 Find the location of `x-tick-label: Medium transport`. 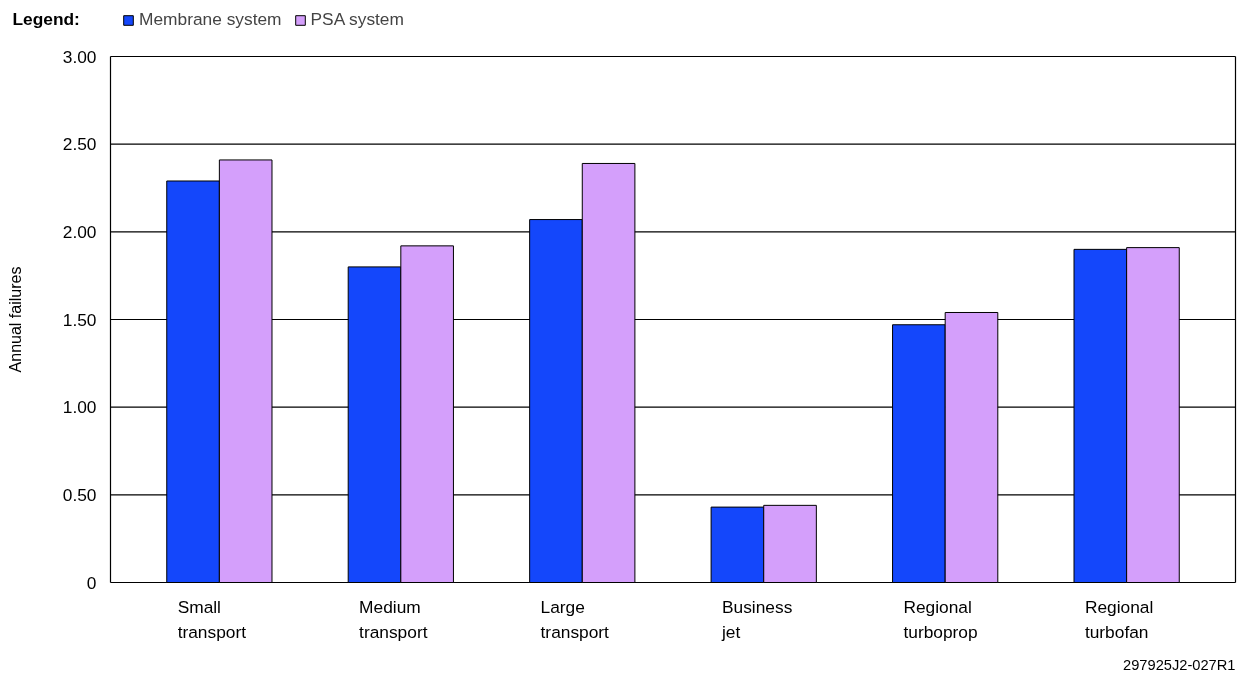

x-tick-label: Medium transport is located at coordinates (393, 619).